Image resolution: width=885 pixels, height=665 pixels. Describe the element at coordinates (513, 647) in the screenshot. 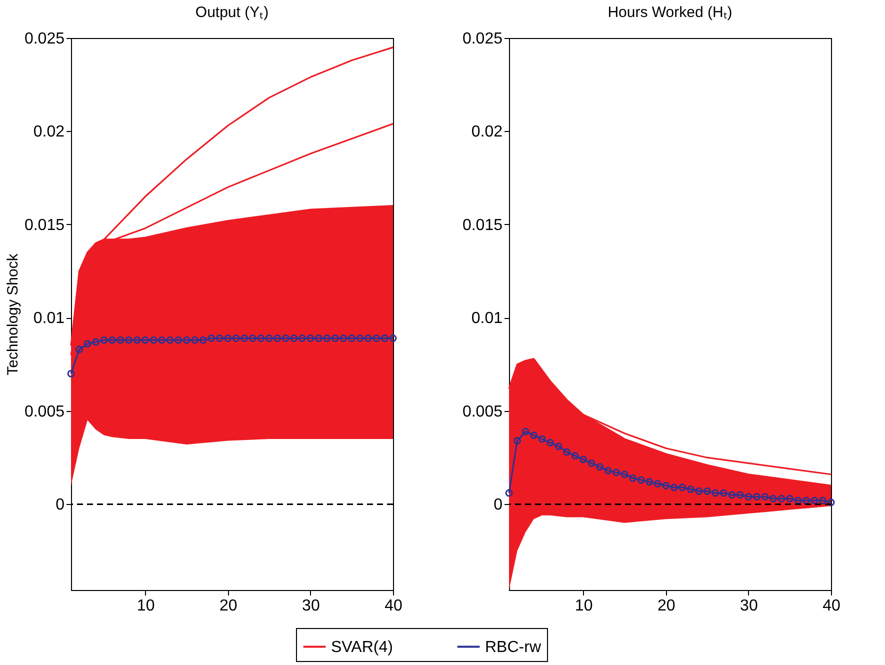

I see `legend-label: RBC-rw` at that location.